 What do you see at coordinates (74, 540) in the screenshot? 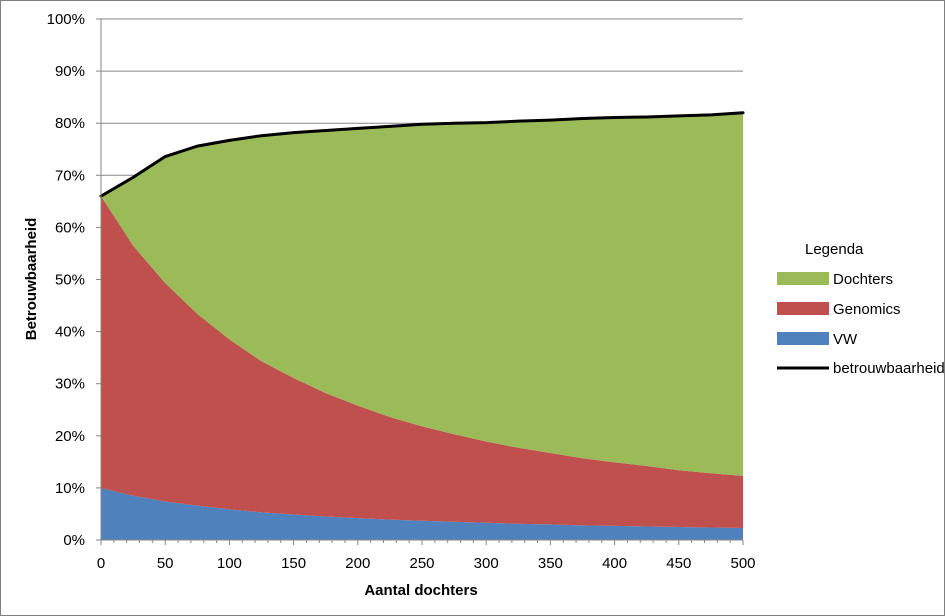
I see `y-tick-label: 0%` at bounding box center [74, 540].